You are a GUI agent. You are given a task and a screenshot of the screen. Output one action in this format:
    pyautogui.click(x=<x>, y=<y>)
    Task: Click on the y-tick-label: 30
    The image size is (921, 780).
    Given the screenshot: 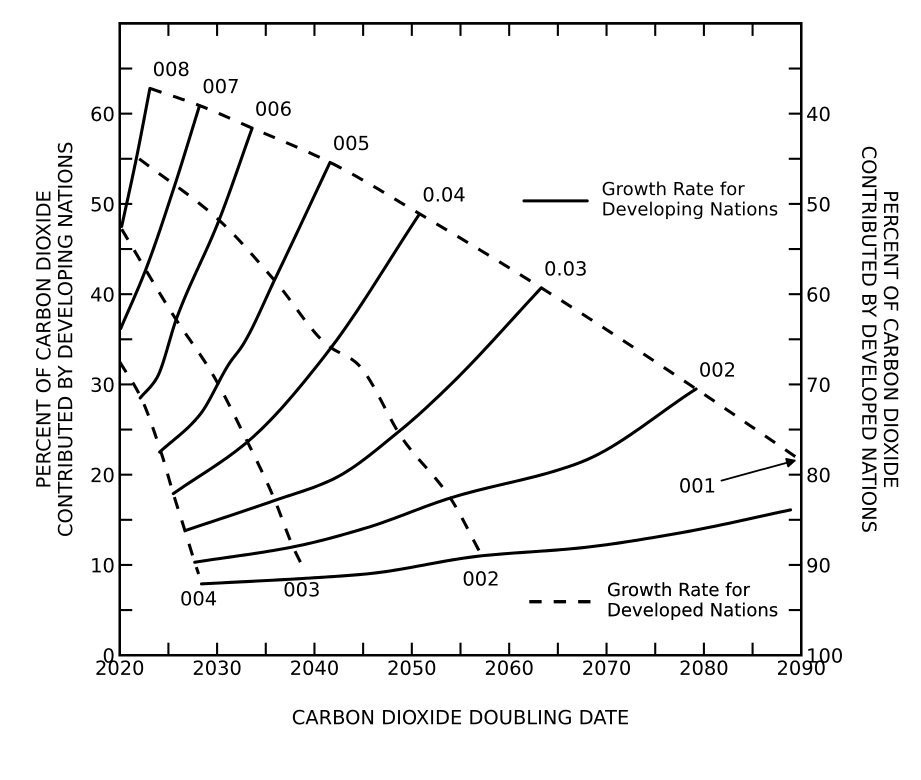 What is the action you would take?
    pyautogui.click(x=103, y=384)
    